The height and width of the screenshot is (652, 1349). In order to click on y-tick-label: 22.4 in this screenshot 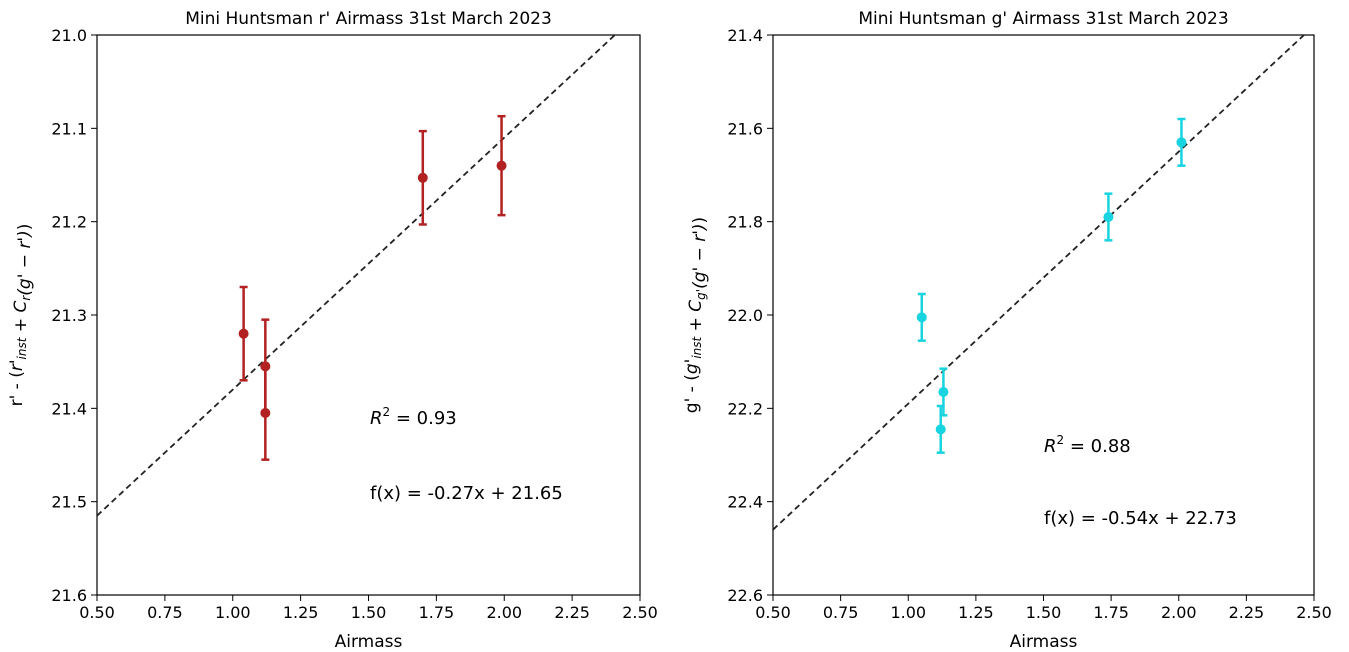, I will do `click(745, 502)`.